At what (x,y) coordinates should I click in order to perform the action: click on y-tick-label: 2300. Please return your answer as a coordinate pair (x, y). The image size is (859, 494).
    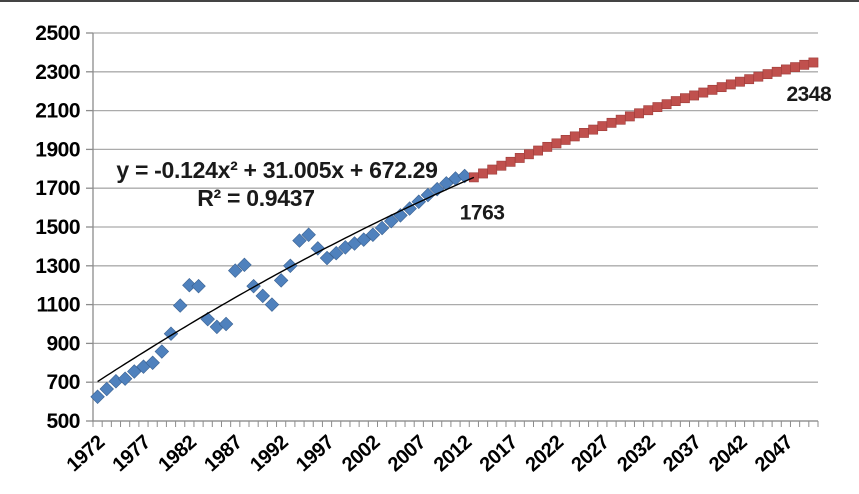
    Looking at the image, I should click on (57, 72).